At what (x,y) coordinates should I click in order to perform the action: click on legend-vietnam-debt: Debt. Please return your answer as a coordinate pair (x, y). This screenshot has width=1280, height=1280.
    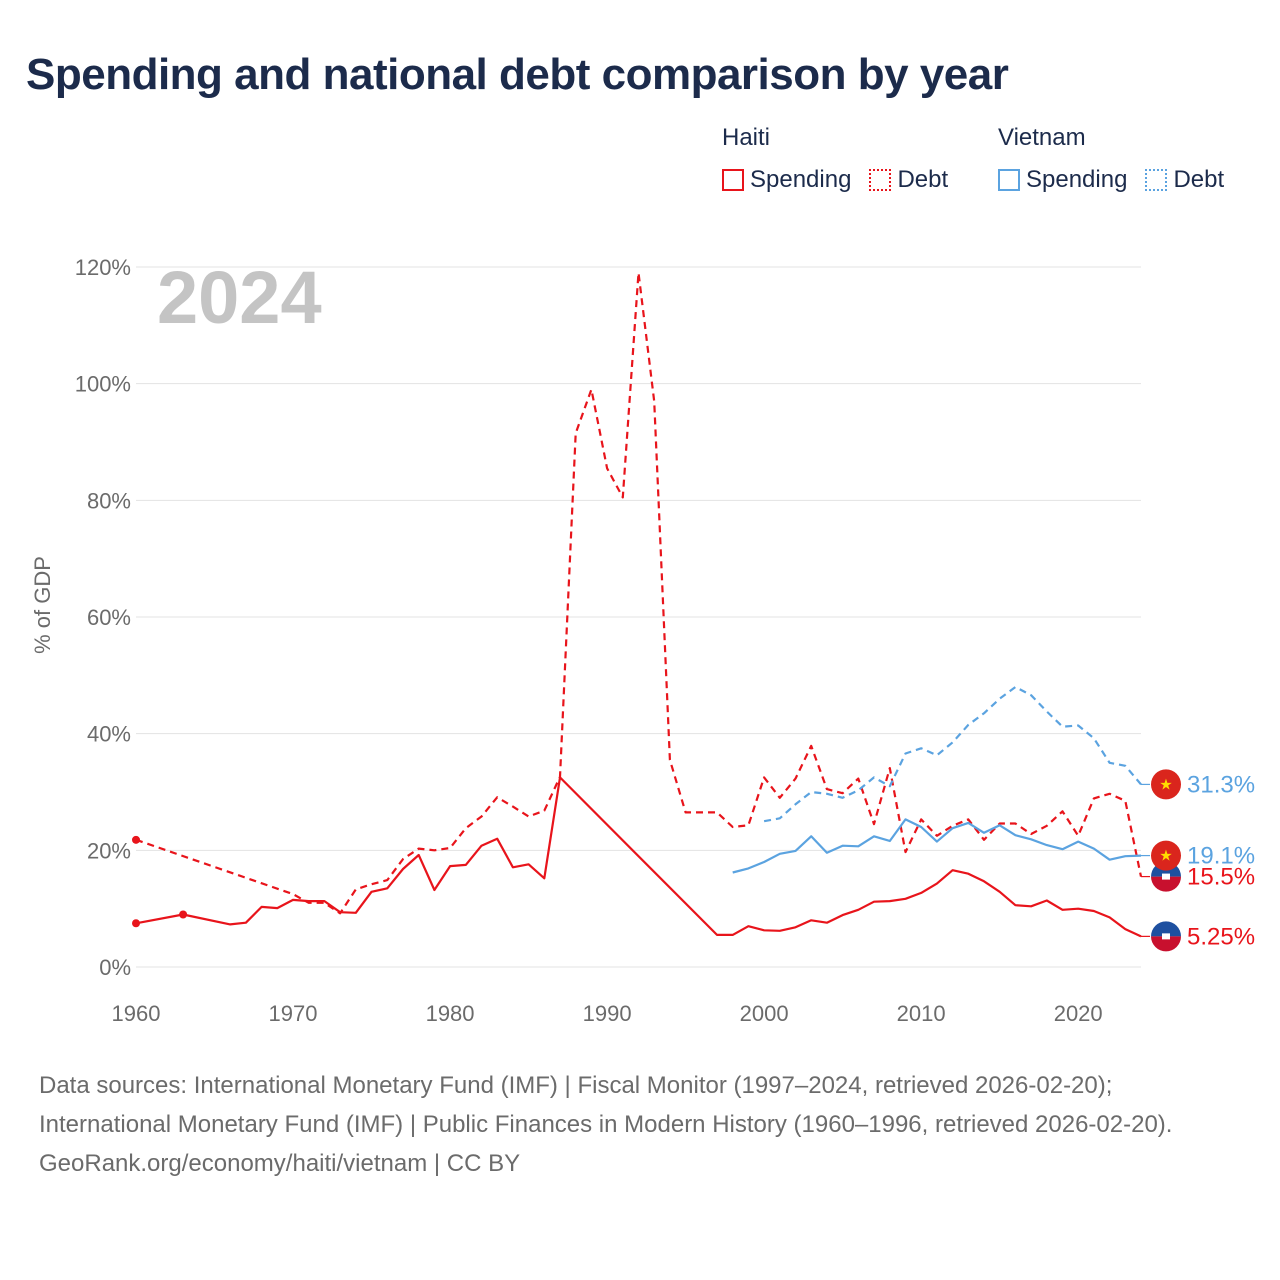
    Looking at the image, I should click on (1184, 180).